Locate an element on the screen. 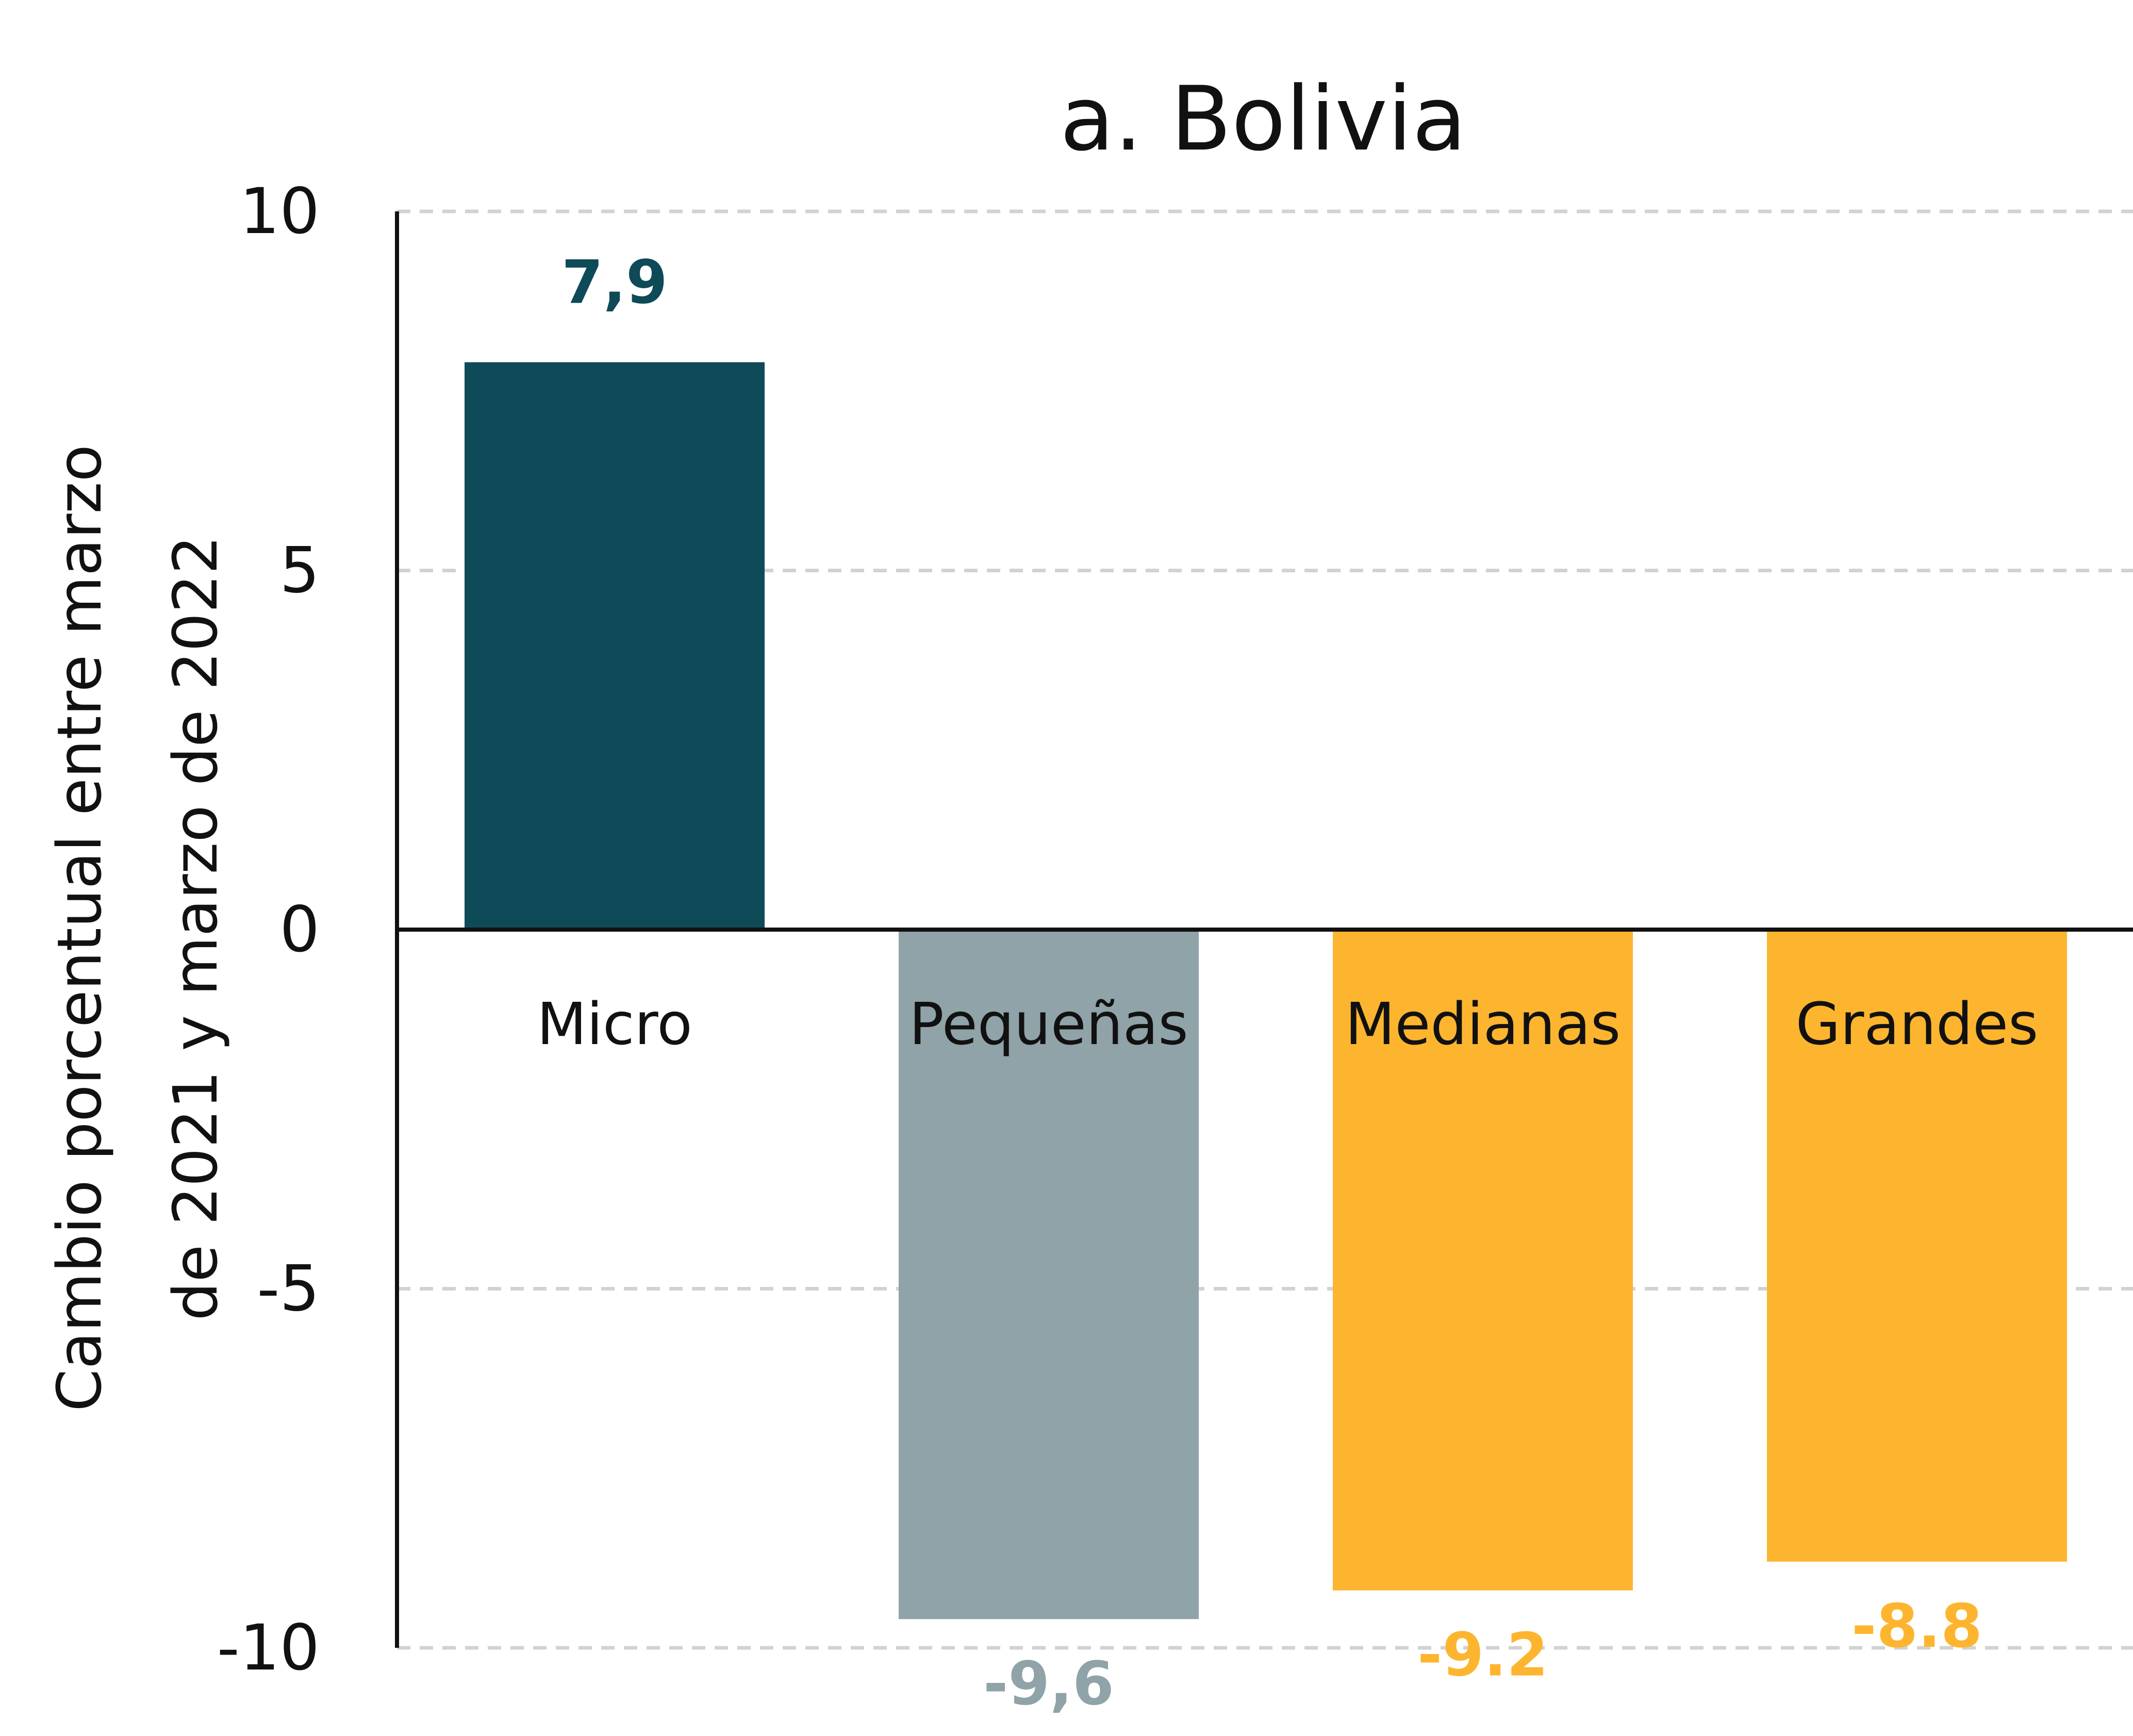  y-tick-label: 0 is located at coordinates (299, 930).